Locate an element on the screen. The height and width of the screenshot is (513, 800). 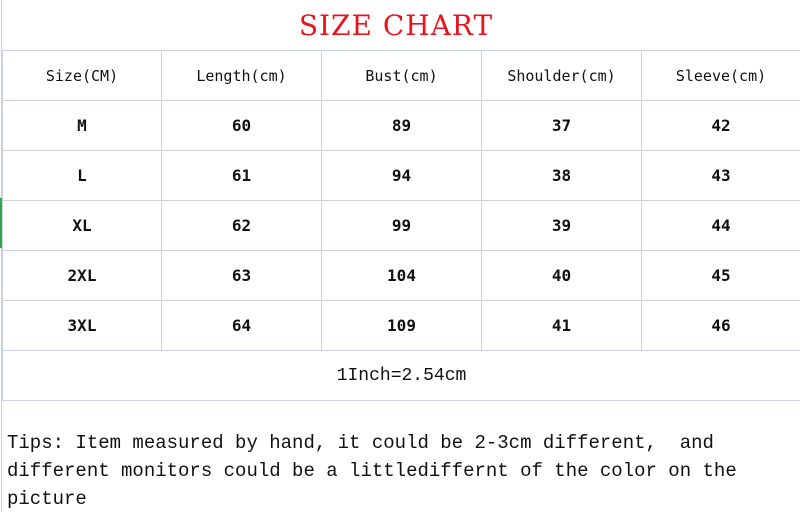
value-cell: 38 is located at coordinates (562, 176).